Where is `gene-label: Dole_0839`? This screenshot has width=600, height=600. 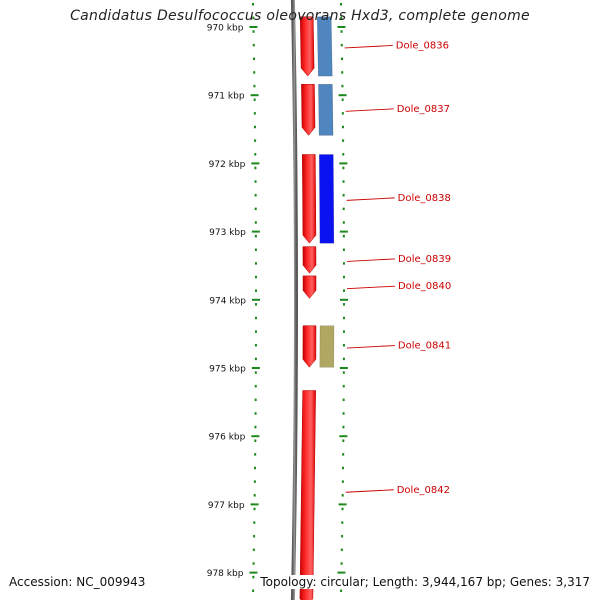
gene-label: Dole_0839 is located at coordinates (424, 259).